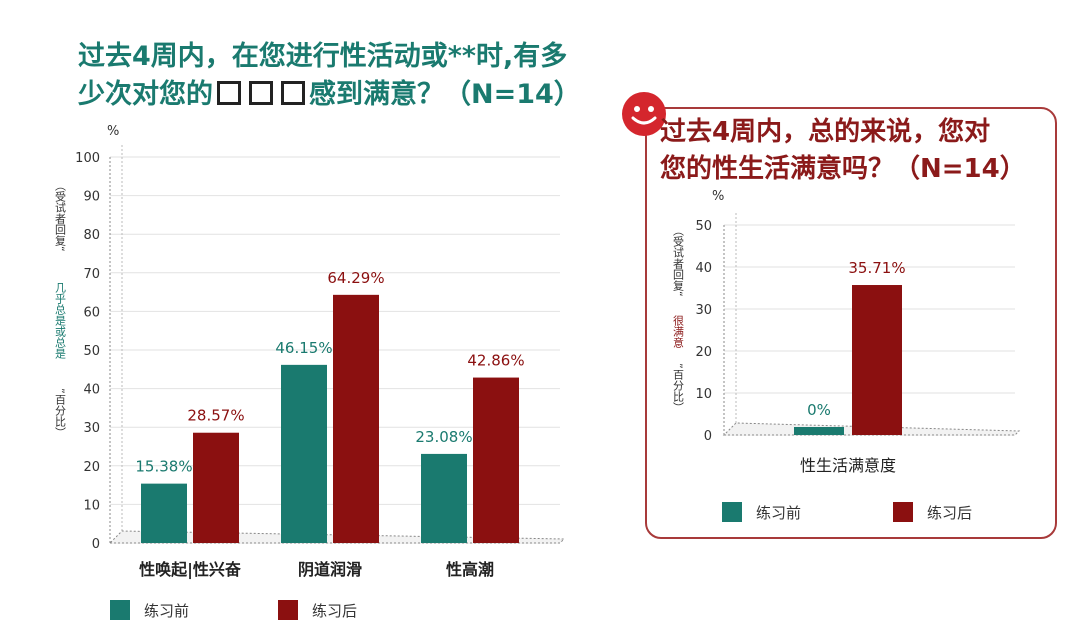  Describe the element at coordinates (303, 348) in the screenshot. I see `data-label: 46.15%` at that location.